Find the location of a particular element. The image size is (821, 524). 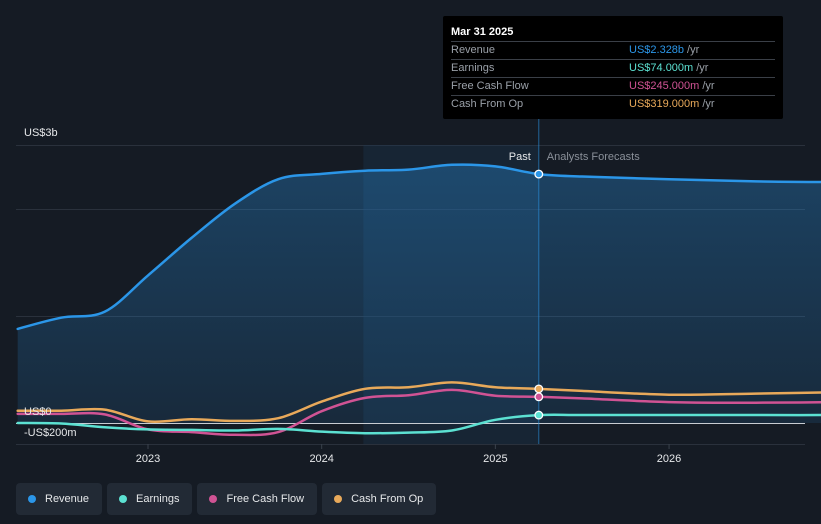

tooltip-label: Earnings is located at coordinates (473, 68).